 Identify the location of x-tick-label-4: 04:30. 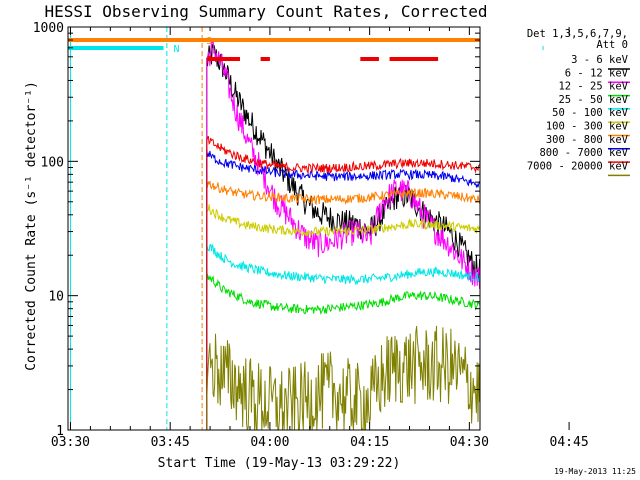
(469, 442).